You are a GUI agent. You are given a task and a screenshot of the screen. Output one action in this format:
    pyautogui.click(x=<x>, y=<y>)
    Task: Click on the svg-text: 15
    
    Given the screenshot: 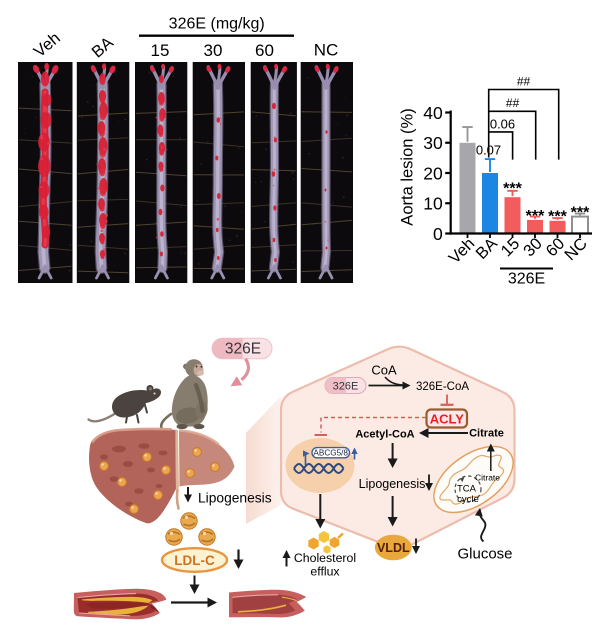 What is the action you would take?
    pyautogui.click(x=160, y=50)
    